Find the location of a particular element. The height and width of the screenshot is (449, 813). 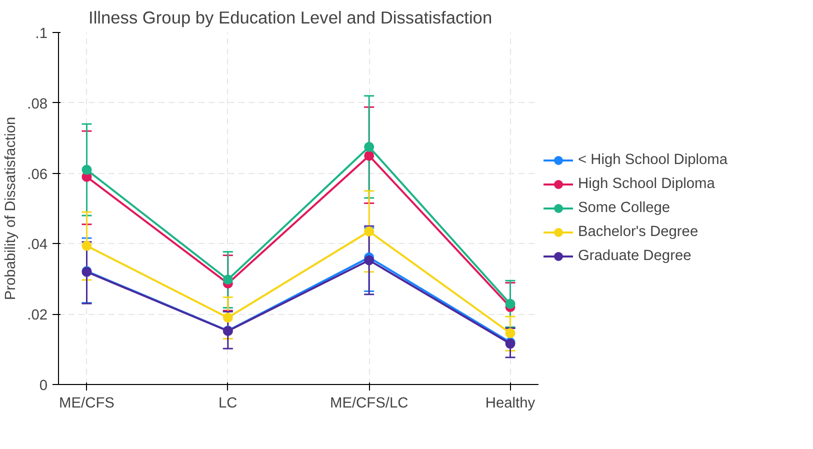

y-tick-label: 0 is located at coordinates (43, 386).